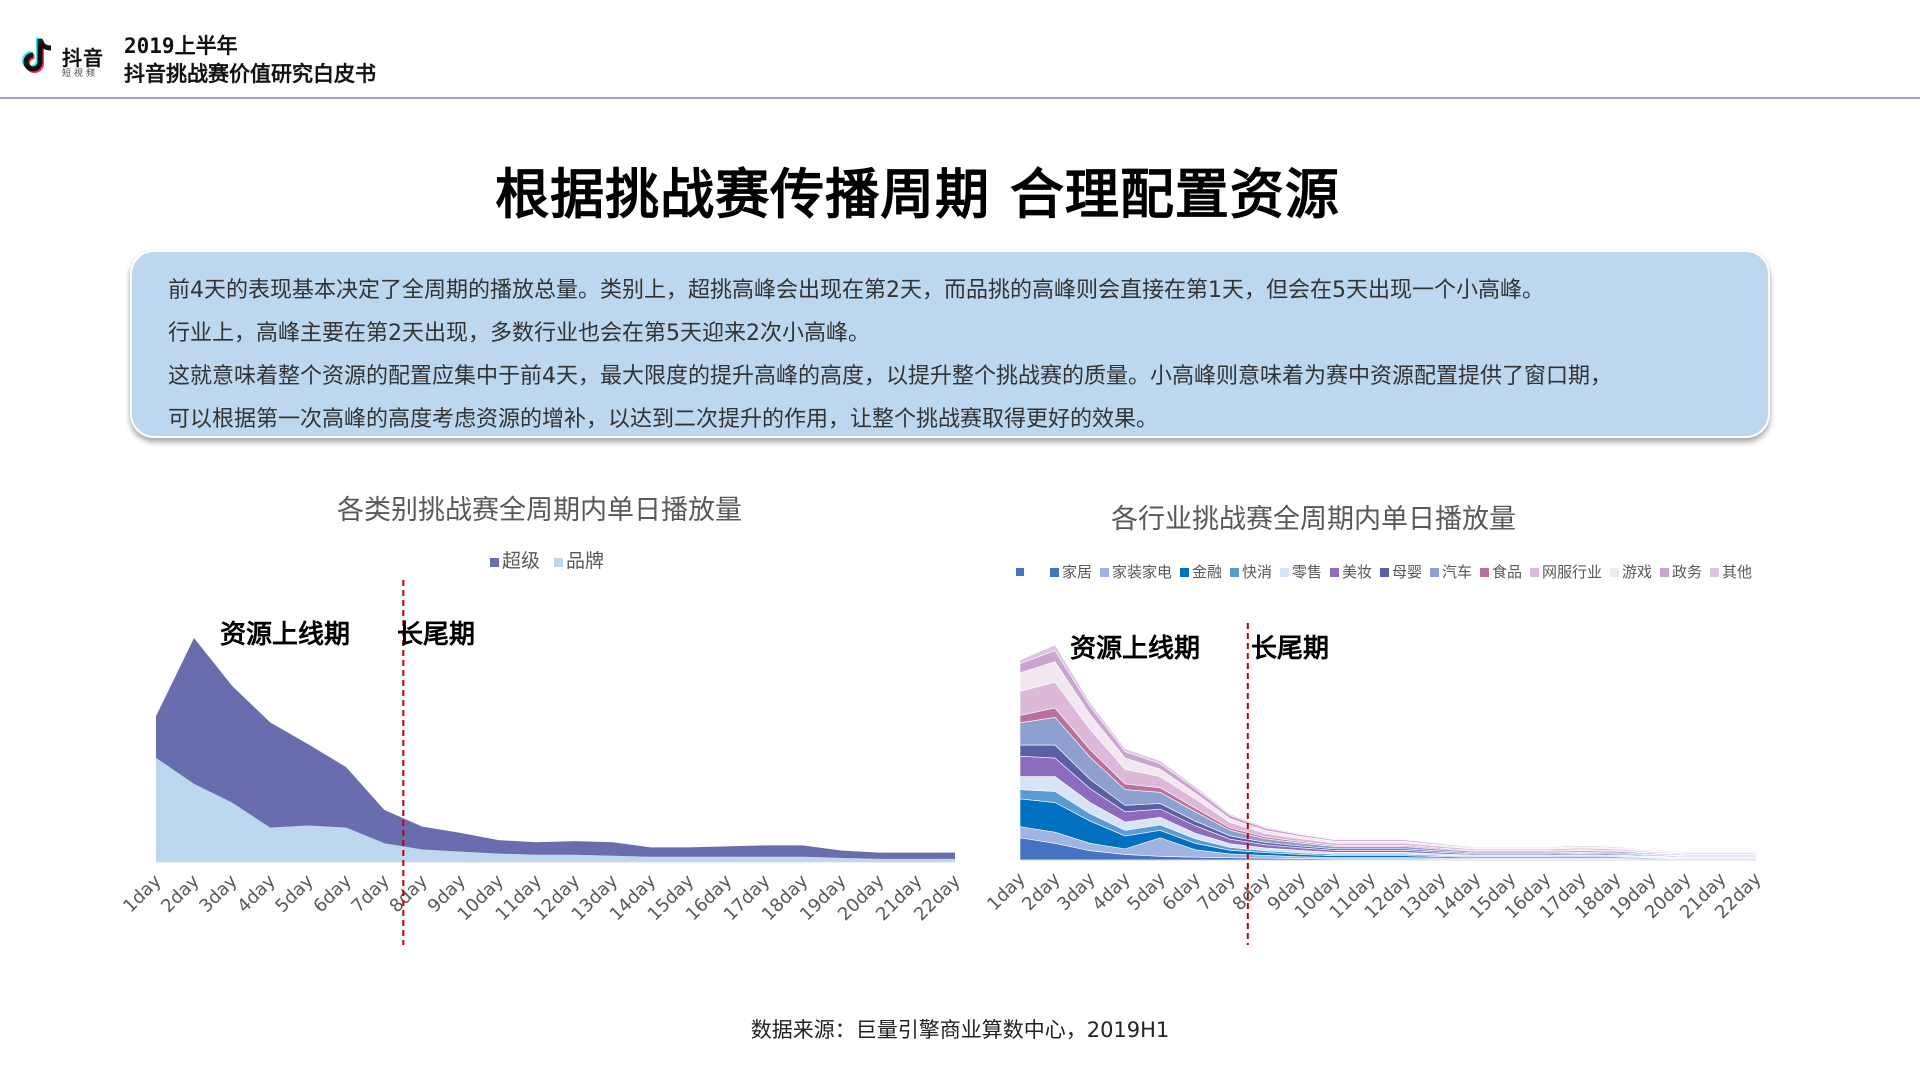 The width and height of the screenshot is (1920, 1080). I want to click on legend-label: 政务, so click(1687, 572).